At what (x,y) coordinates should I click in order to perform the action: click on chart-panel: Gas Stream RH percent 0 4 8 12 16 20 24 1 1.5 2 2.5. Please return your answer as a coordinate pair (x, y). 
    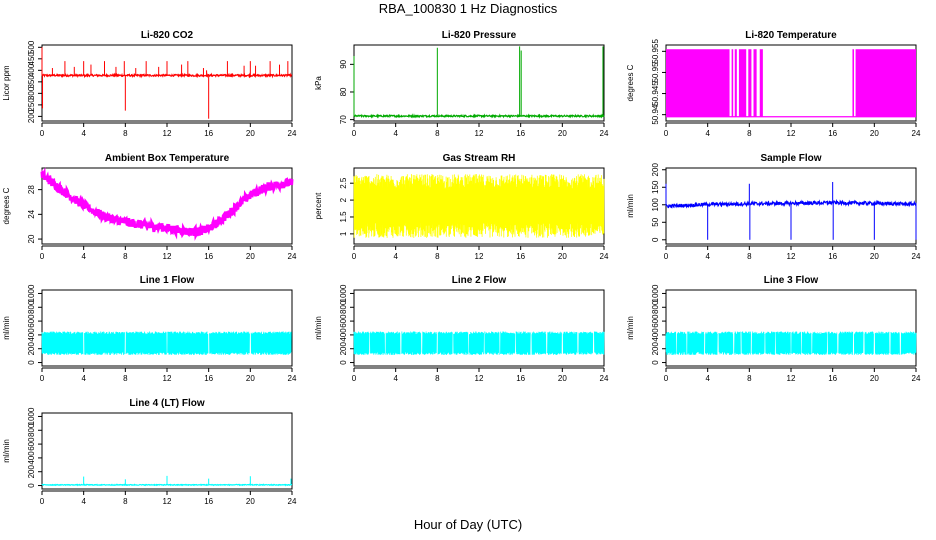
    Looking at the image, I should click on (461, 207).